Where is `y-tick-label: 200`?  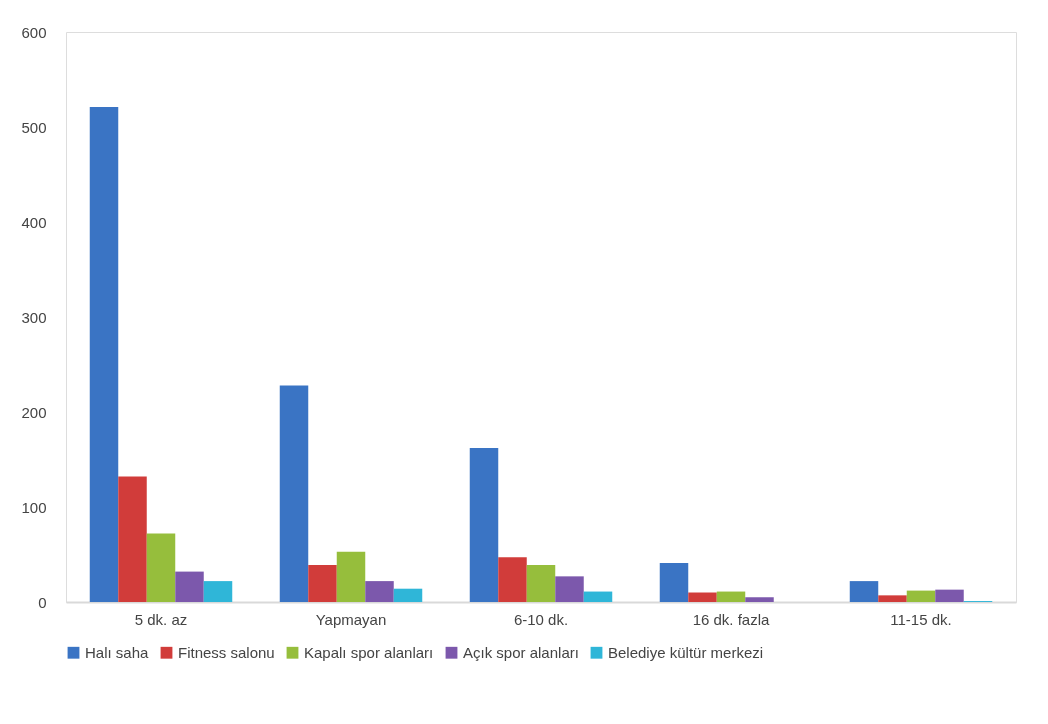
y-tick-label: 200 is located at coordinates (34, 412).